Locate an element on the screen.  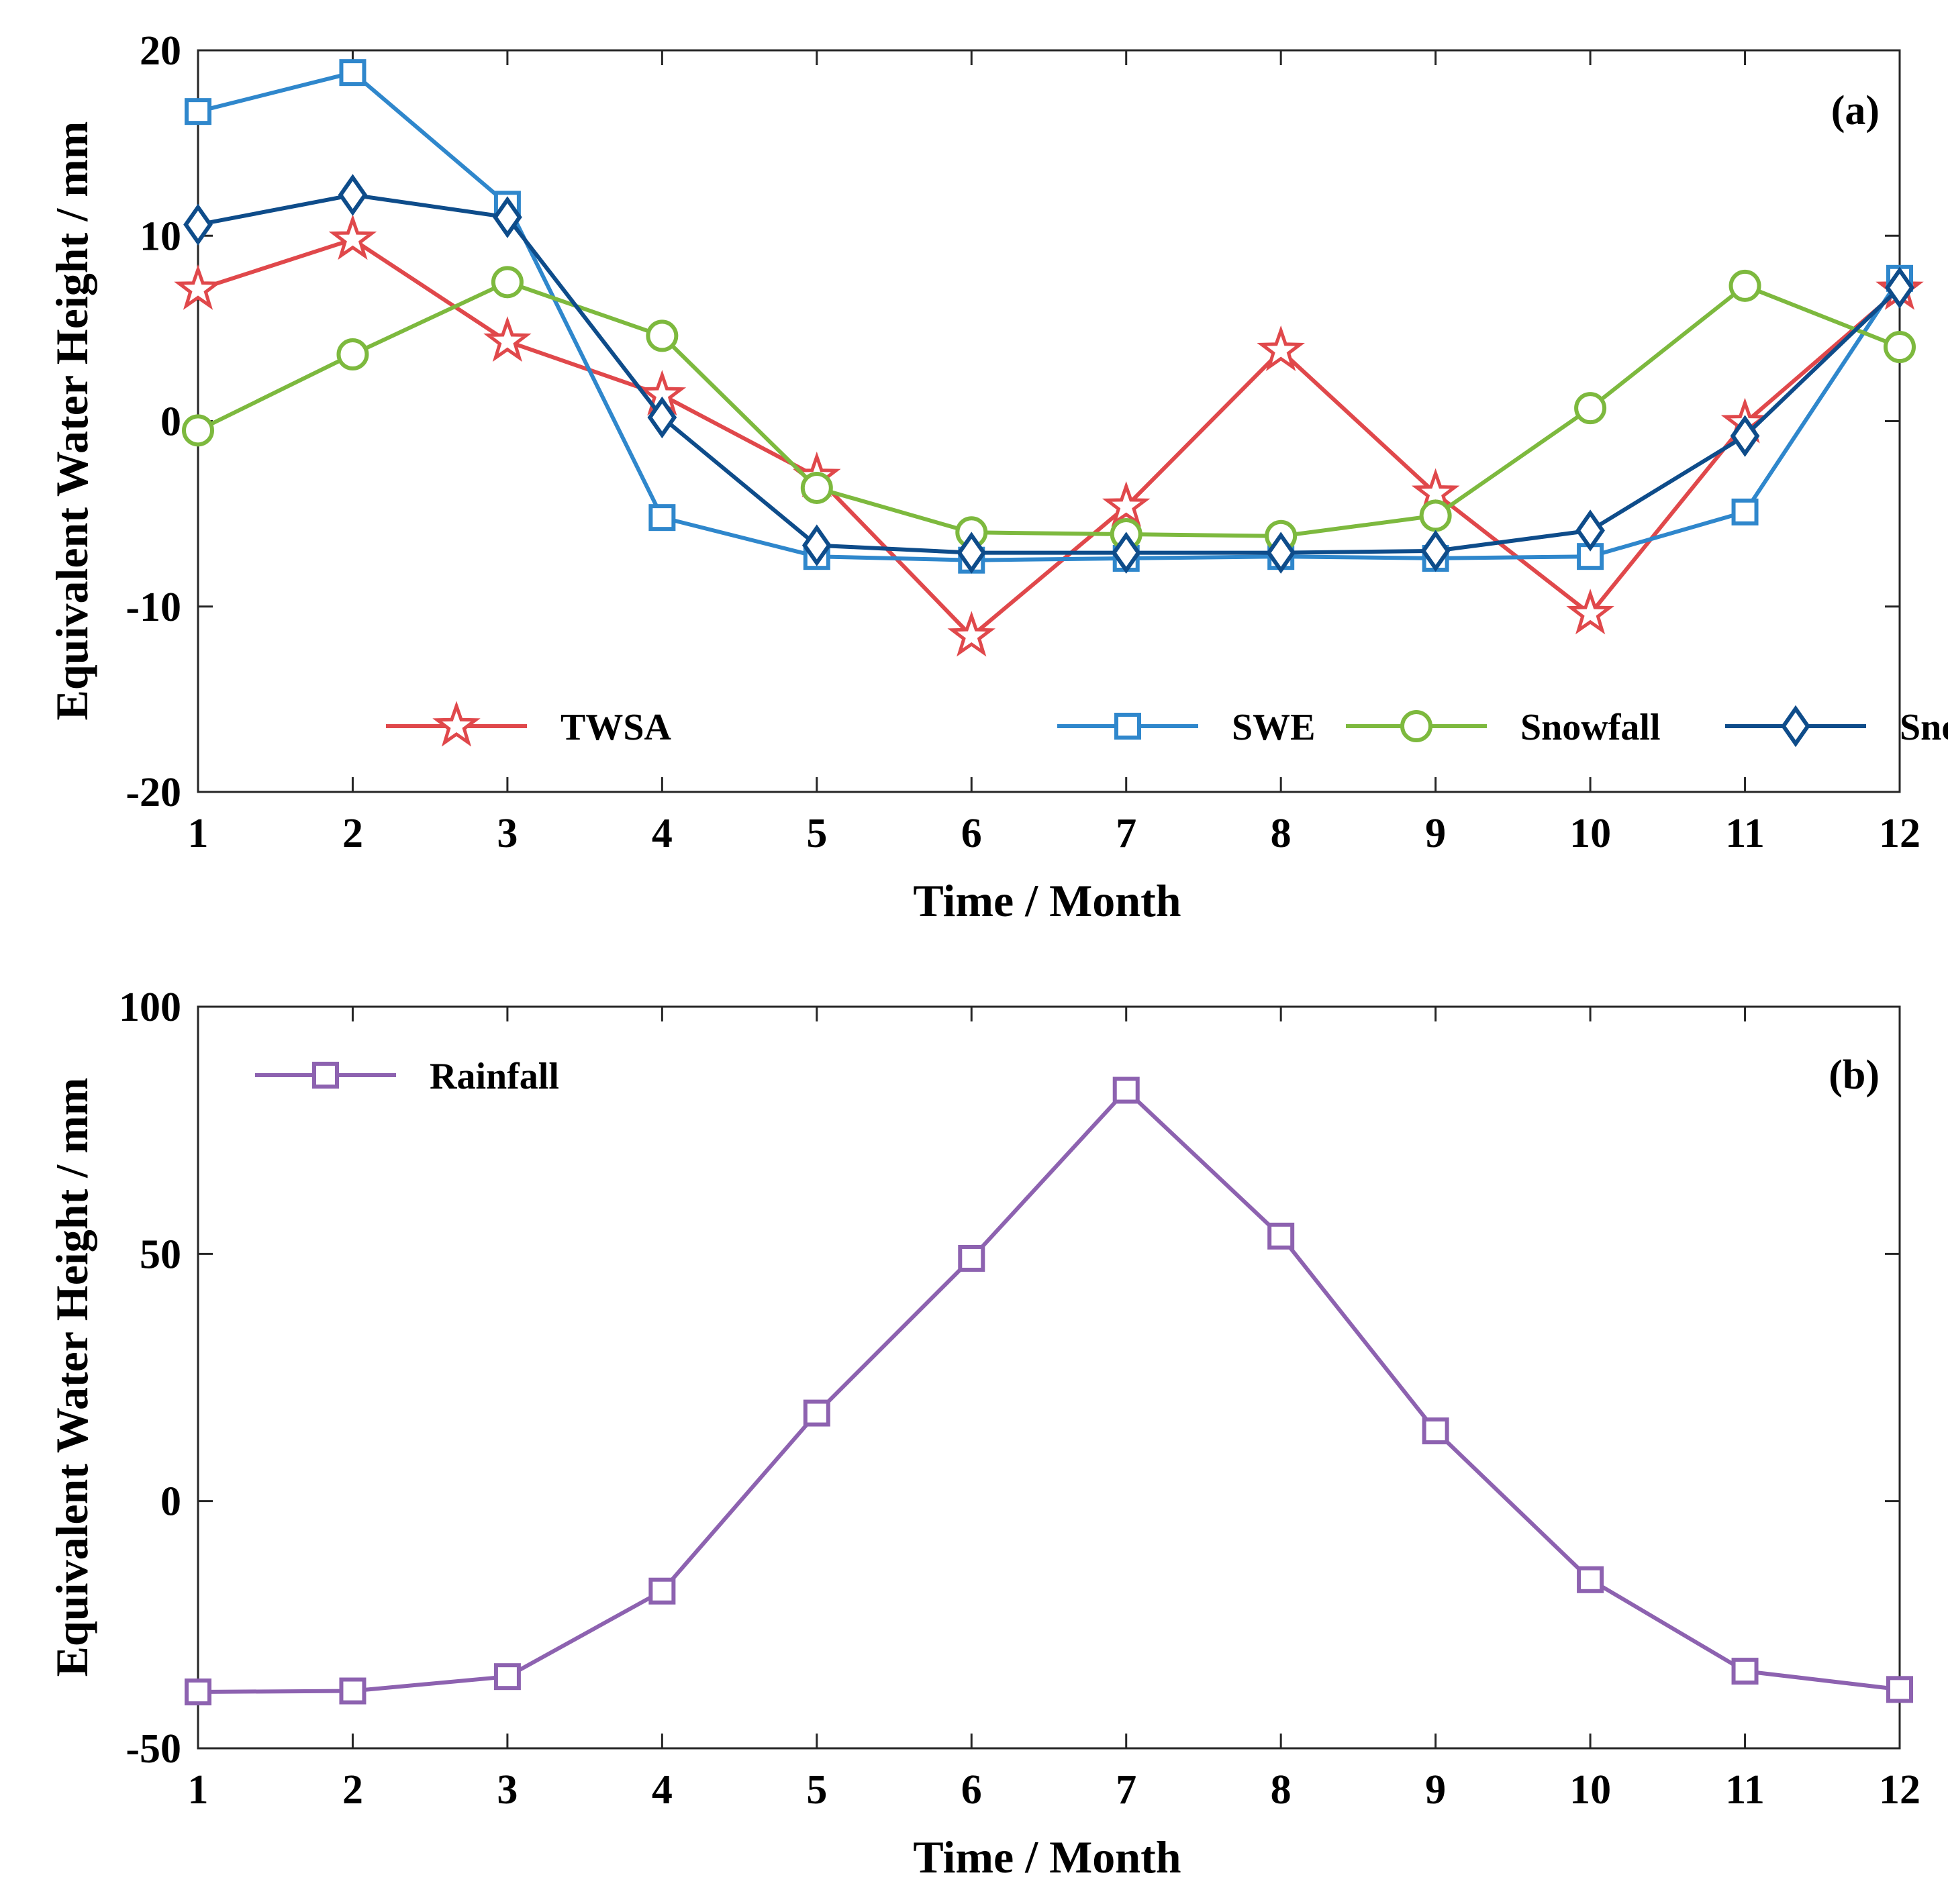
legend-label: TWSA is located at coordinates (616, 727).